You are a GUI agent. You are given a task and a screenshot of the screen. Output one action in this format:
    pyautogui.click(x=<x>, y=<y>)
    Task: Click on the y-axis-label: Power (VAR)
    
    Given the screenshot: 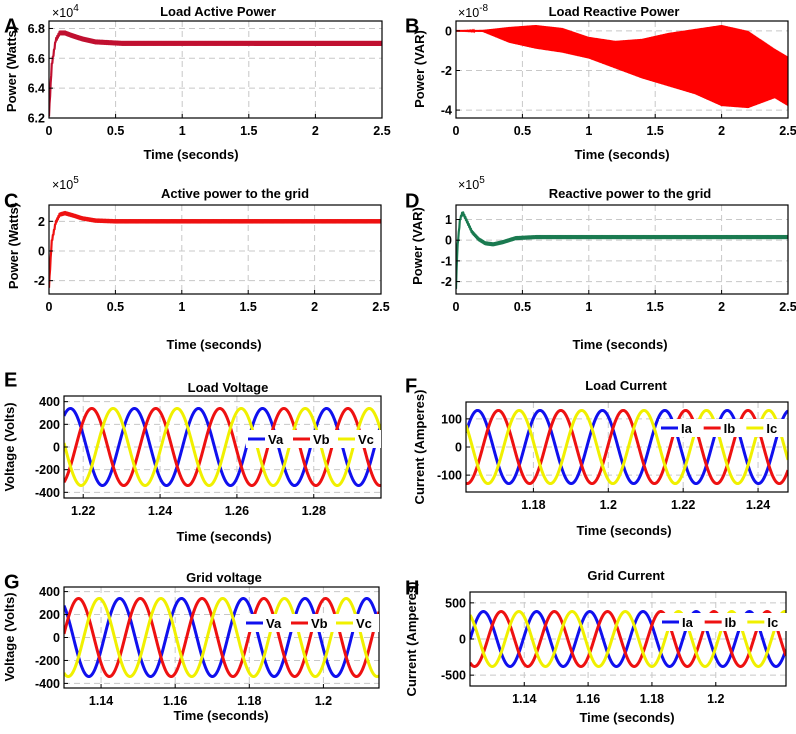 What is the action you would take?
    pyautogui.click(x=417, y=246)
    